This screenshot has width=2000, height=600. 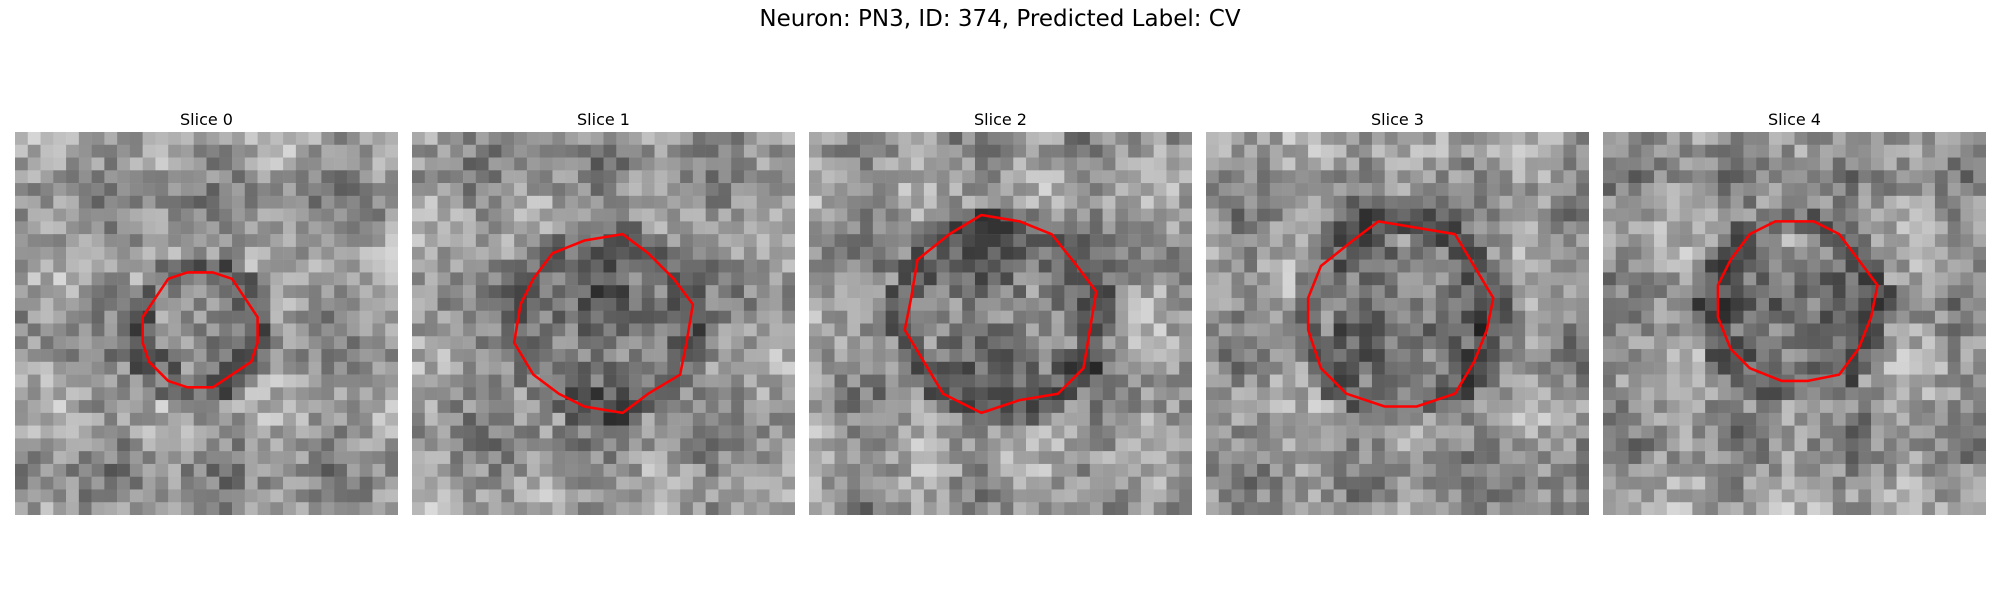 I want to click on slice-panel-3: Slice 3, so click(x=1397, y=311).